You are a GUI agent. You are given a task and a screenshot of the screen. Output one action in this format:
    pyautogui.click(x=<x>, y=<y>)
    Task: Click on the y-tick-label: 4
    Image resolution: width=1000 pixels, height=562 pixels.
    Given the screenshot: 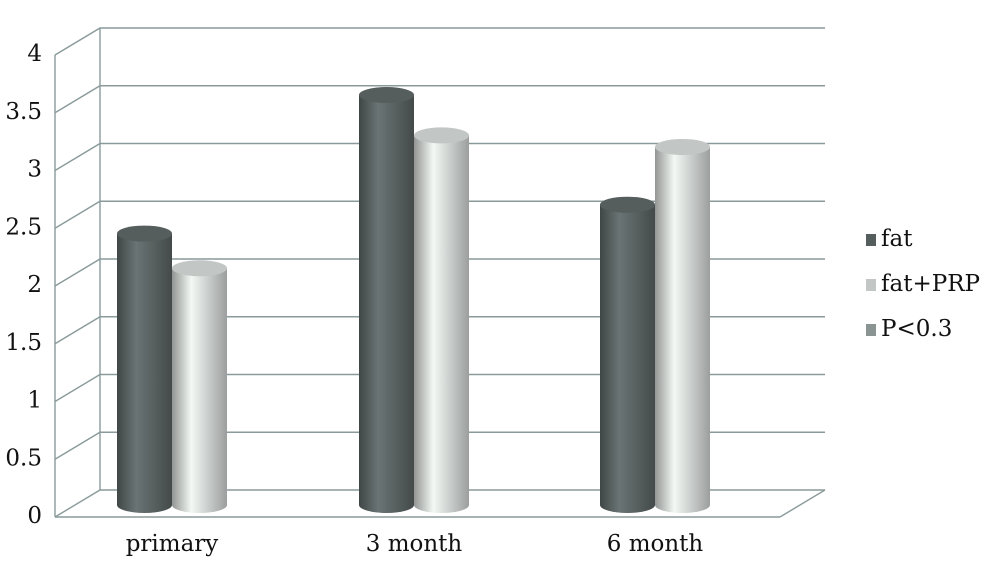 What is the action you would take?
    pyautogui.click(x=34, y=54)
    